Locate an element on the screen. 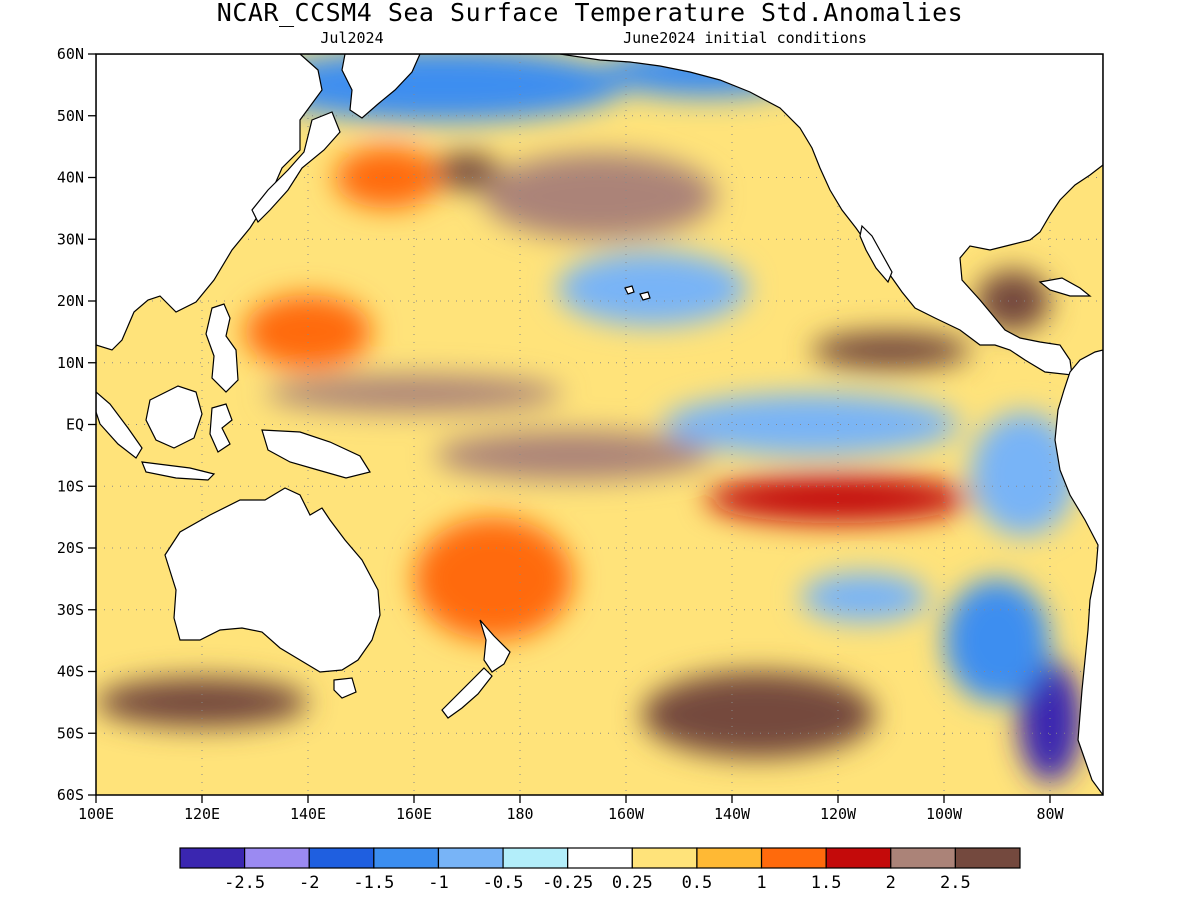 Image resolution: width=1200 pixels, height=900 pixels. colorbar-label-5: -0.25 is located at coordinates (567, 883).